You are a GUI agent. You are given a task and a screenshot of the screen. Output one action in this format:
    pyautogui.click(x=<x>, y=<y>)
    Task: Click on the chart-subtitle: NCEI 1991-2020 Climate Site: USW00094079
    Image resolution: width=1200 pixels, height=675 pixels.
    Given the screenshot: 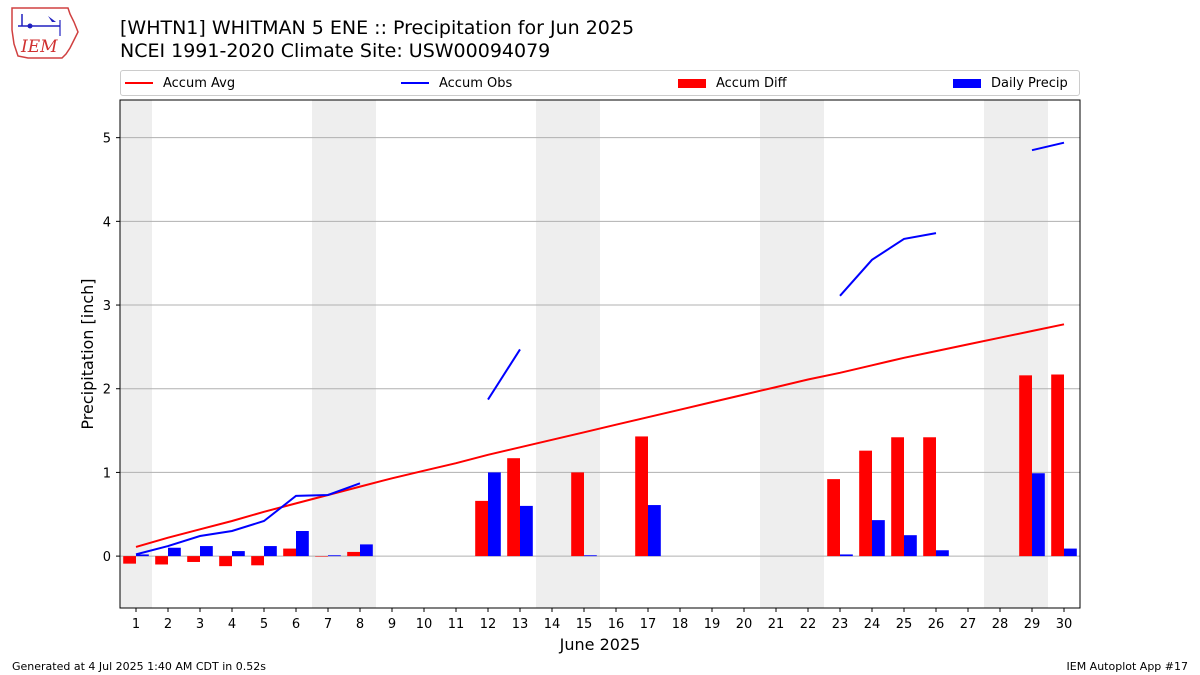 What is the action you would take?
    pyautogui.click(x=335, y=51)
    